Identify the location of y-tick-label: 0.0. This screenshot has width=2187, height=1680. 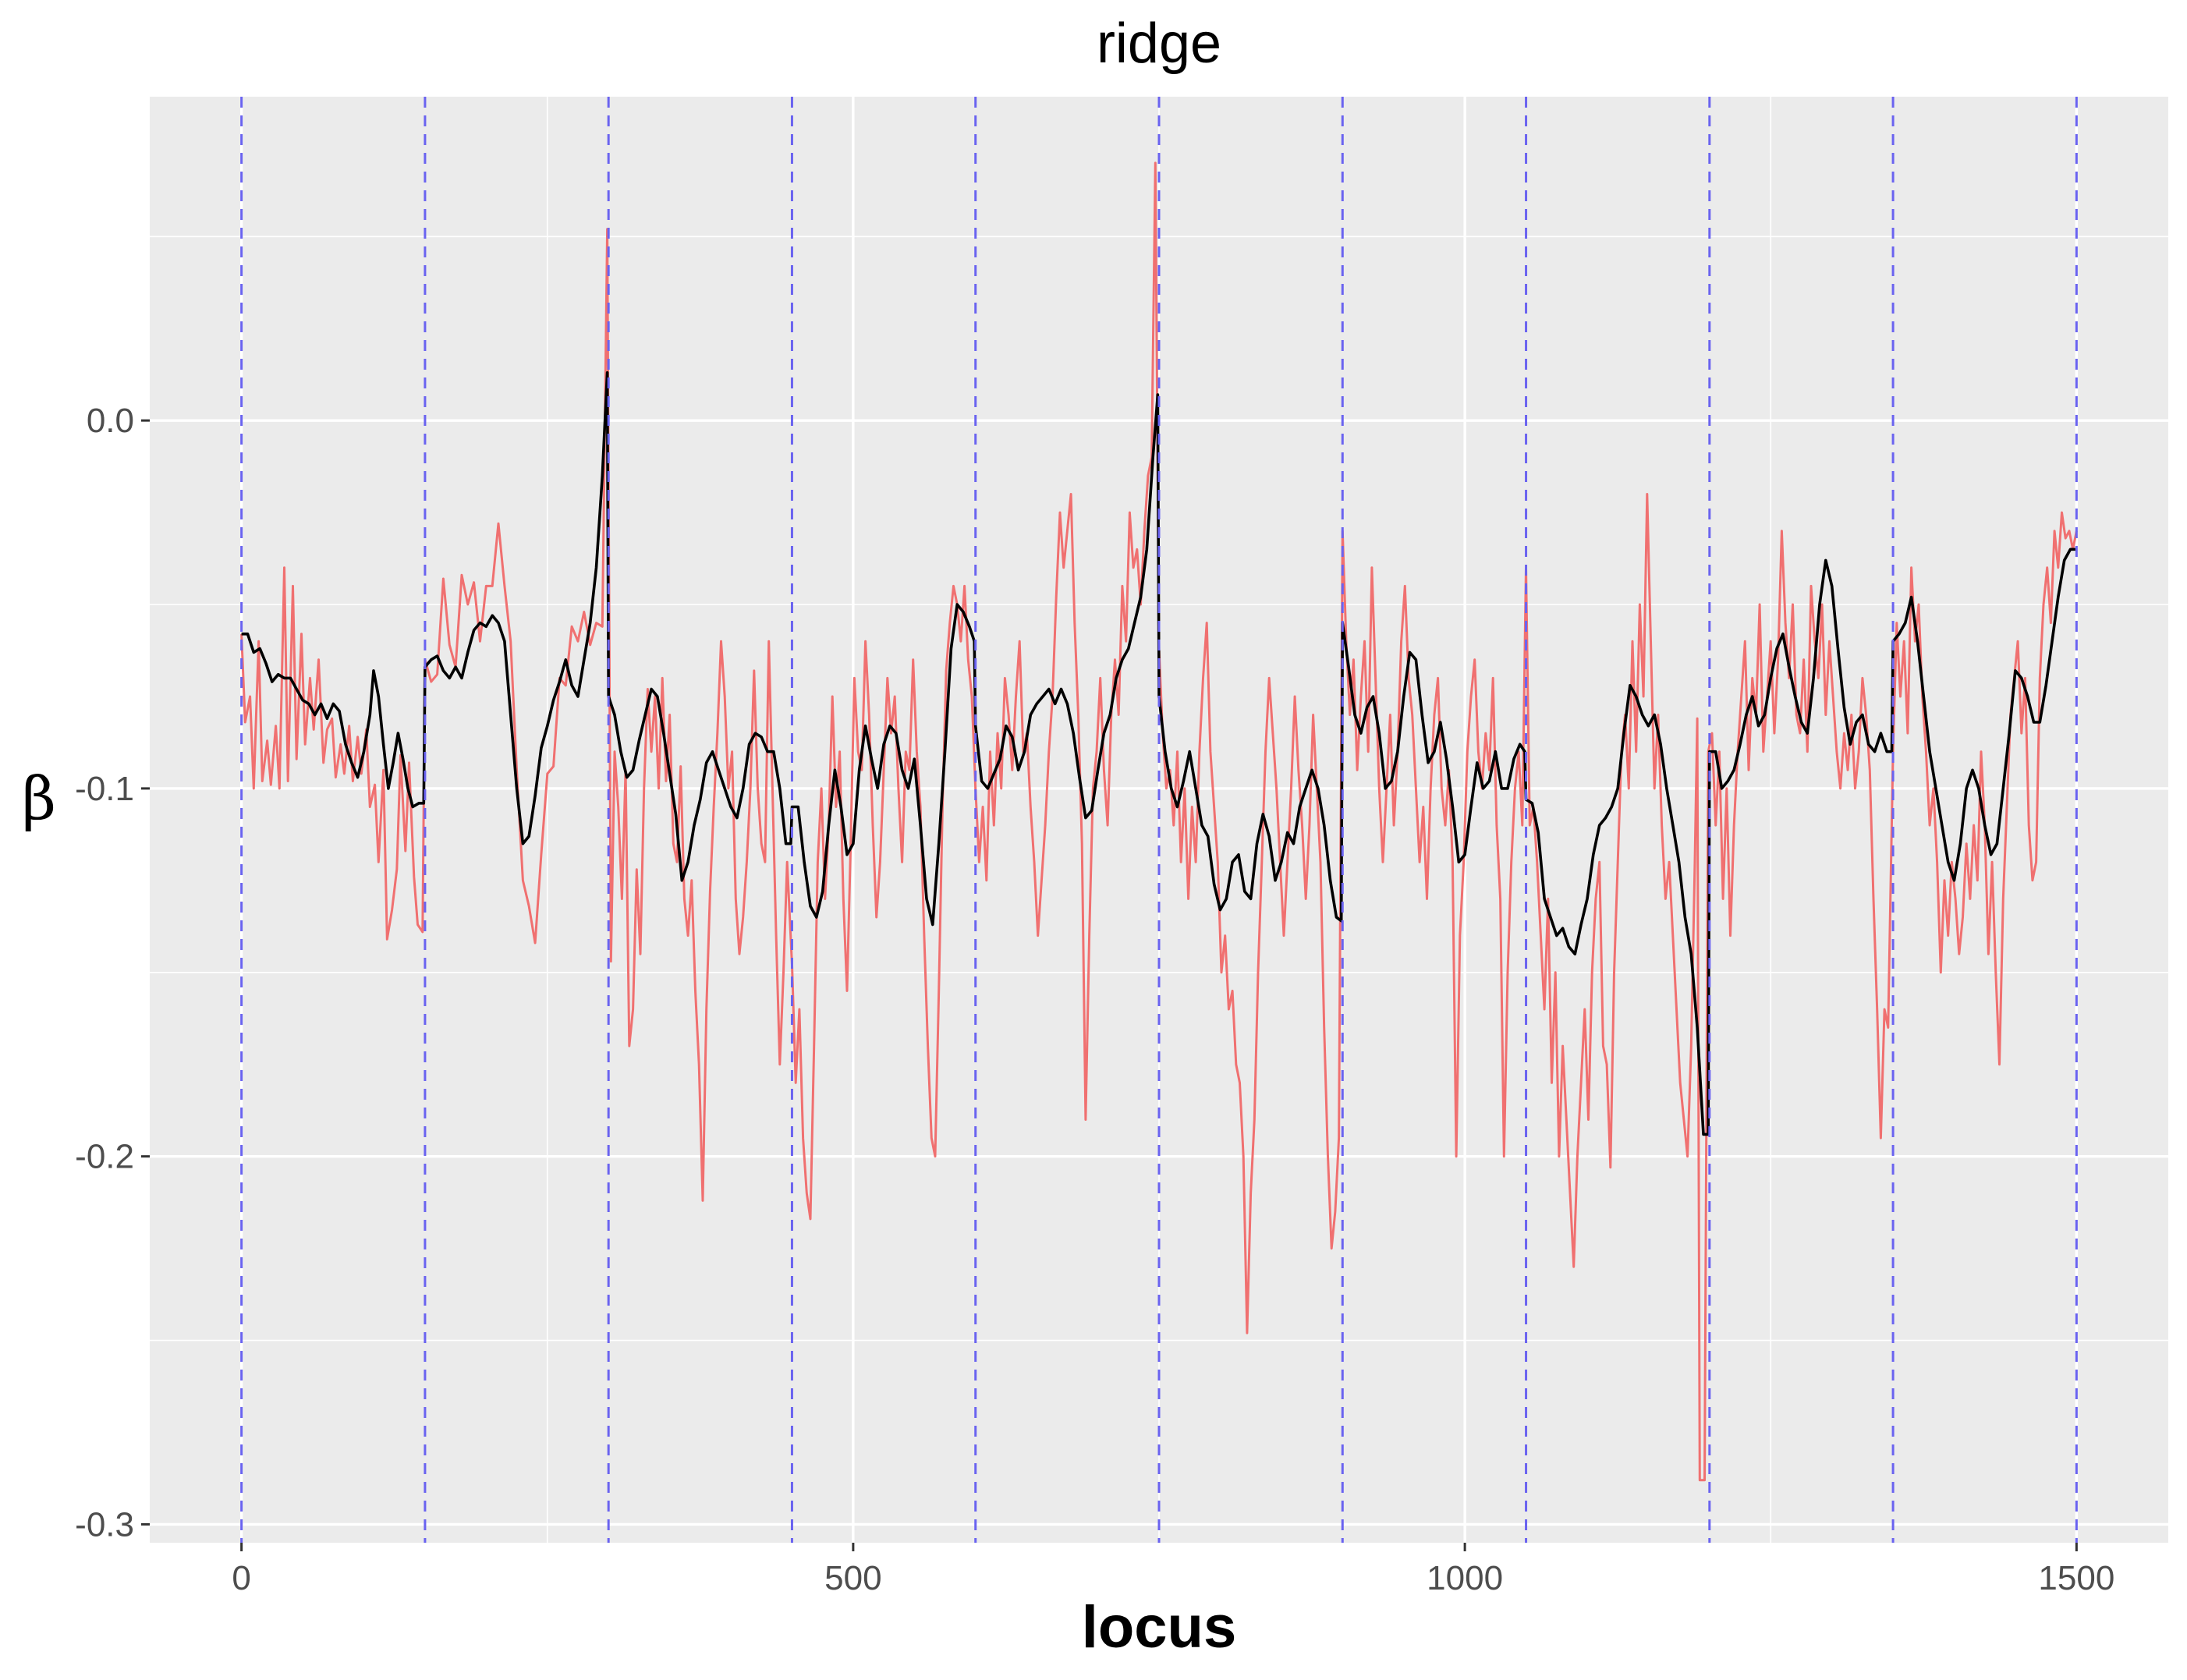
(111, 421).